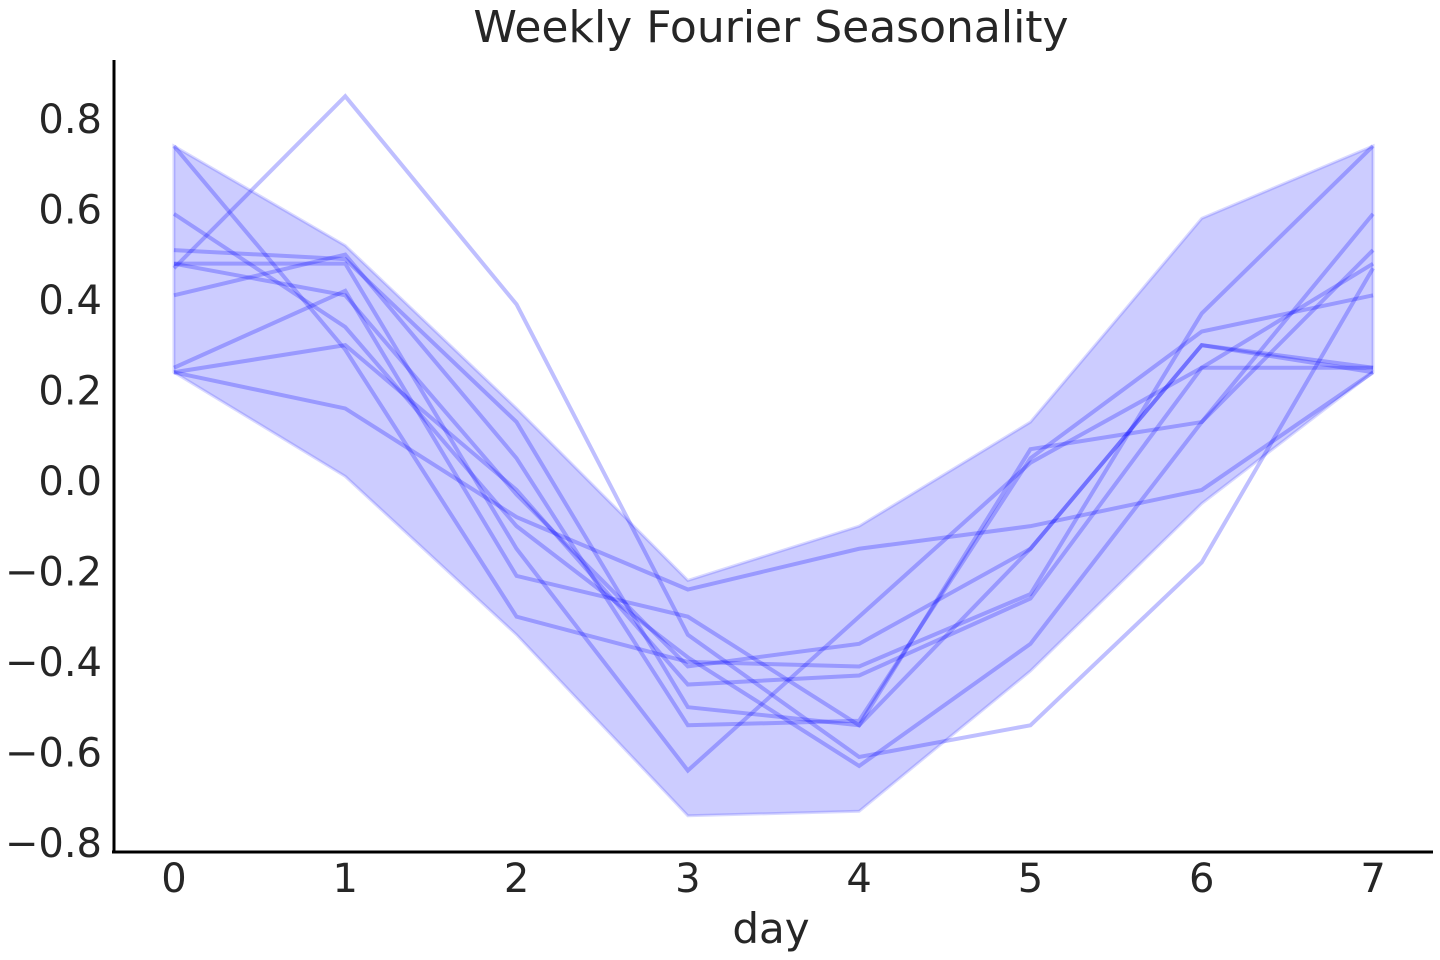  I want to click on y-tick-label-5: −0.2, so click(53, 572).